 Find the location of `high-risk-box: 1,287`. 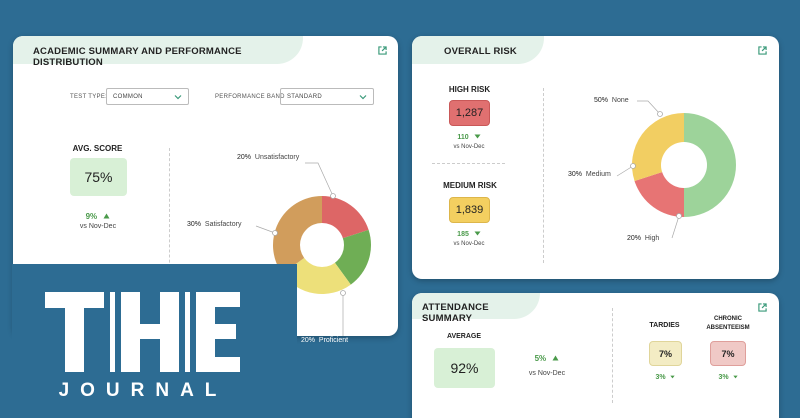

high-risk-box: 1,287 is located at coordinates (469, 113).